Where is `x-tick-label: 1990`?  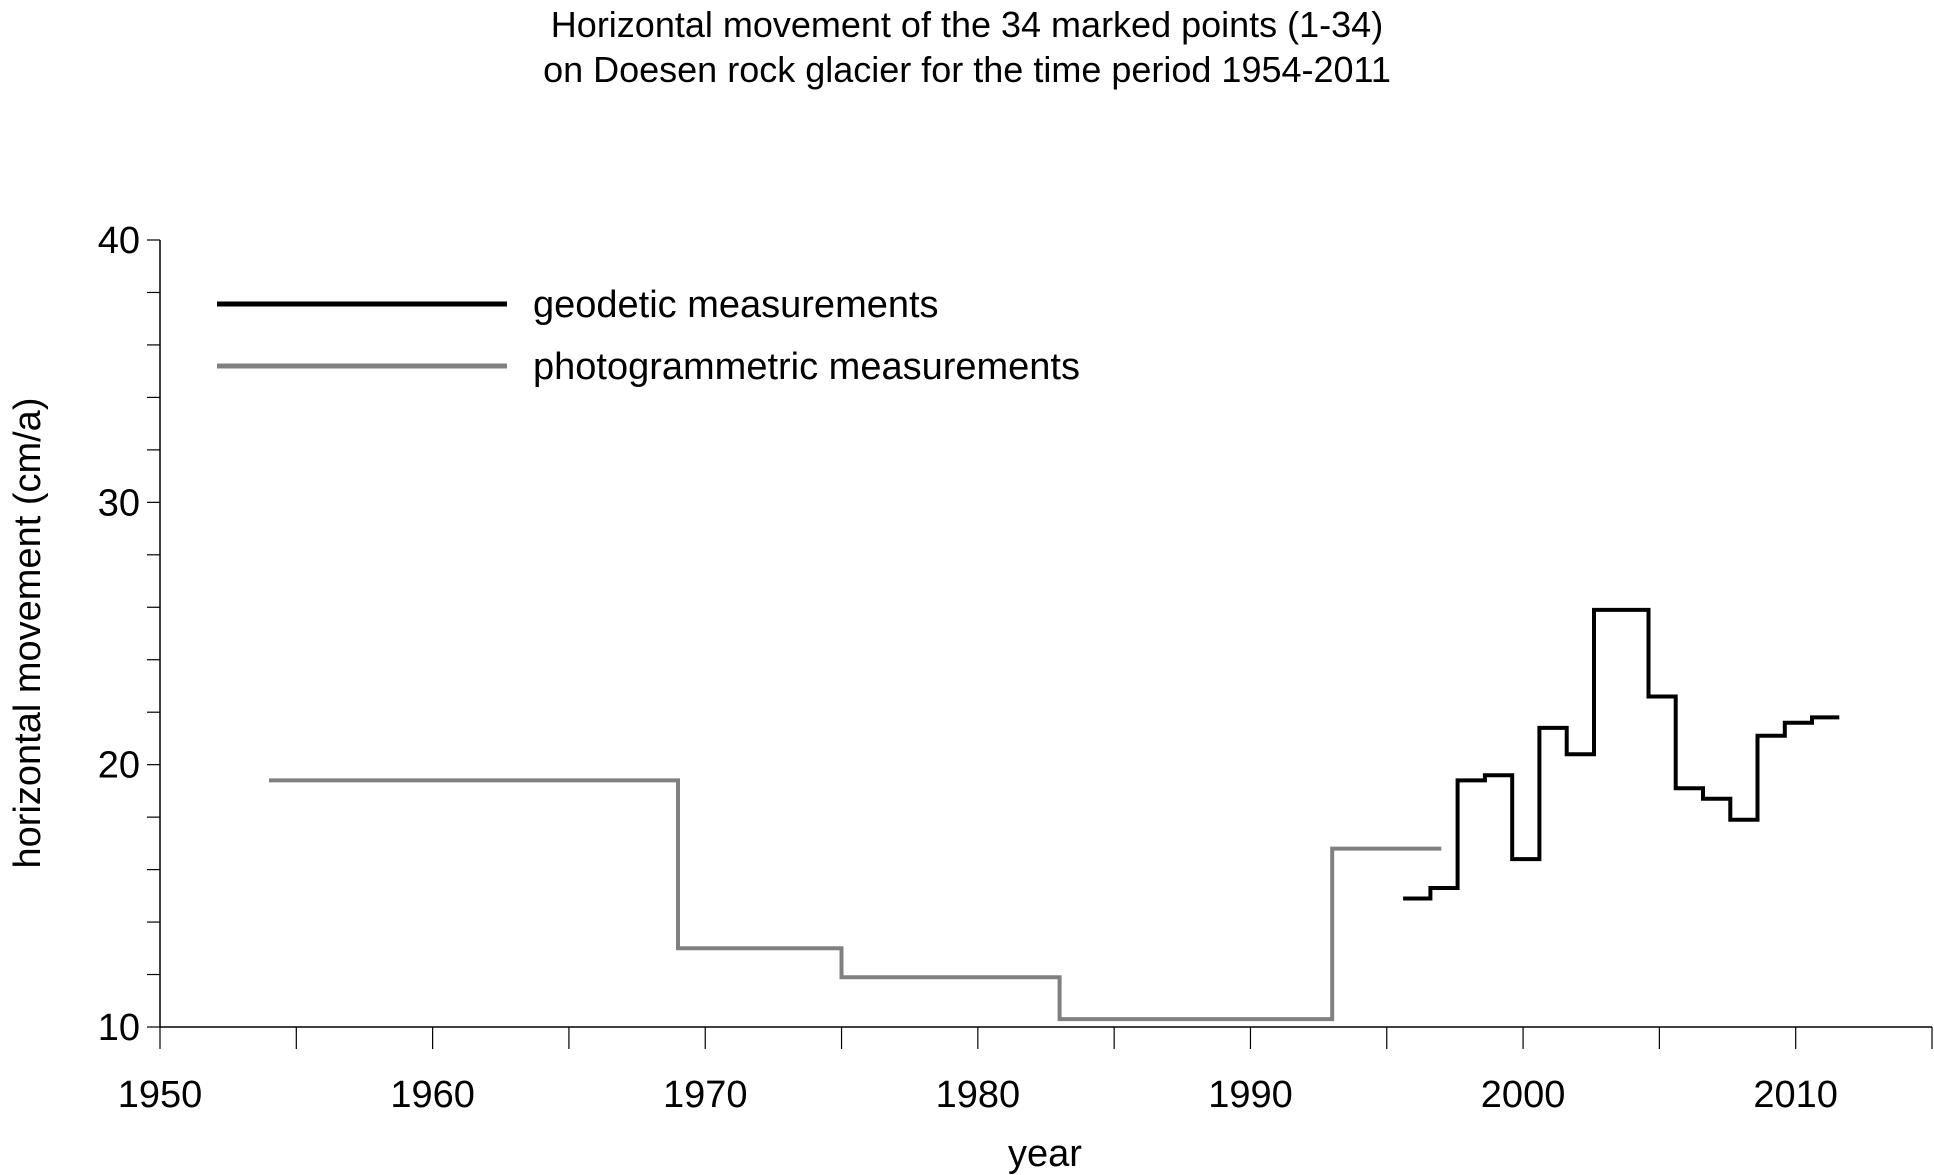
x-tick-label: 1990 is located at coordinates (1250, 1095).